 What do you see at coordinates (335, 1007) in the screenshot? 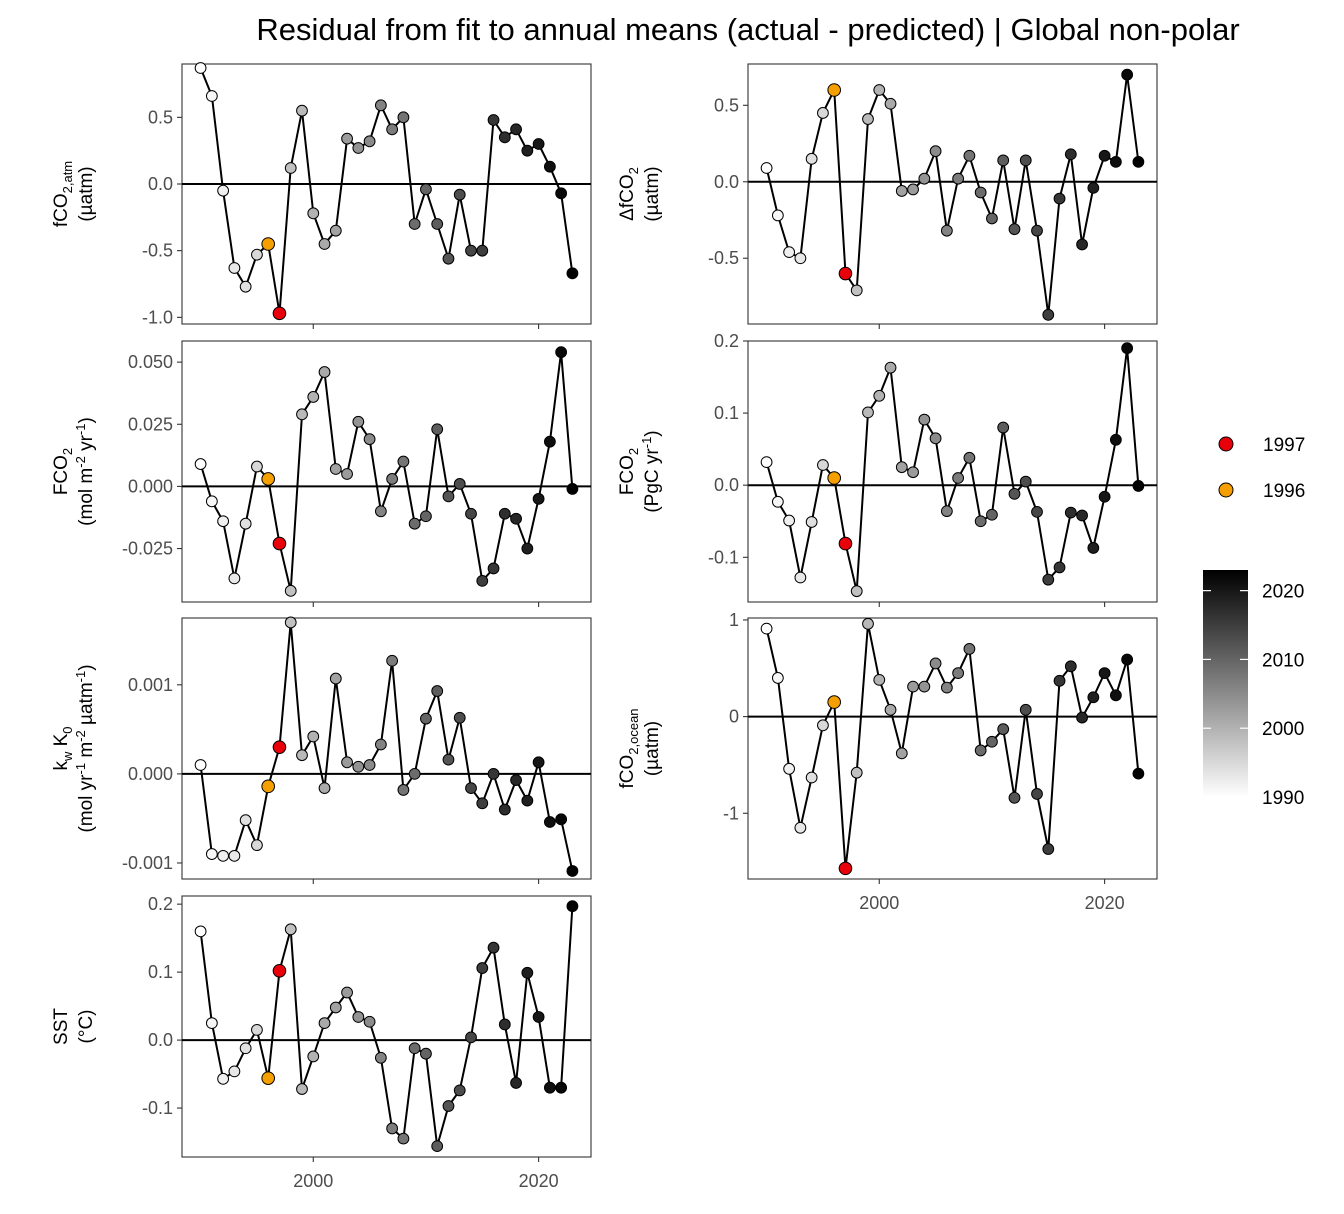
I see `data-point-2002` at bounding box center [335, 1007].